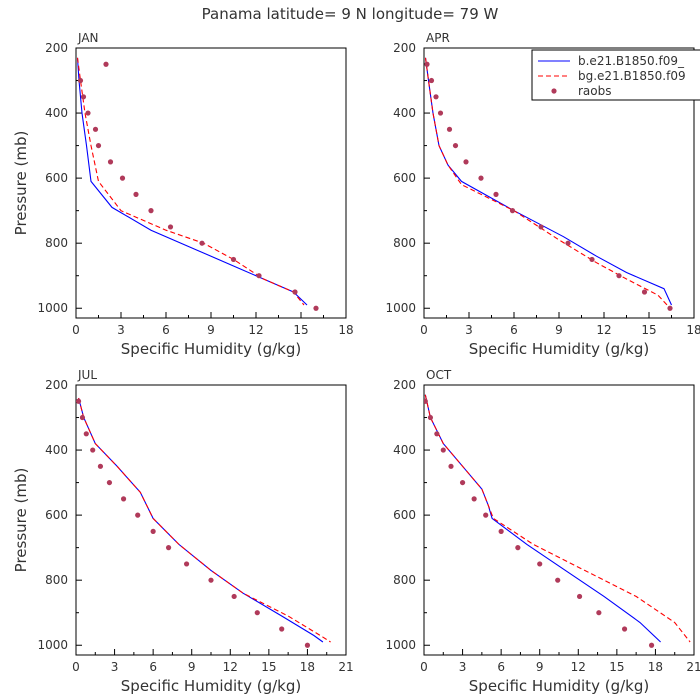  What do you see at coordinates (88, 38) in the screenshot?
I see `panel-label: JAN` at bounding box center [88, 38].